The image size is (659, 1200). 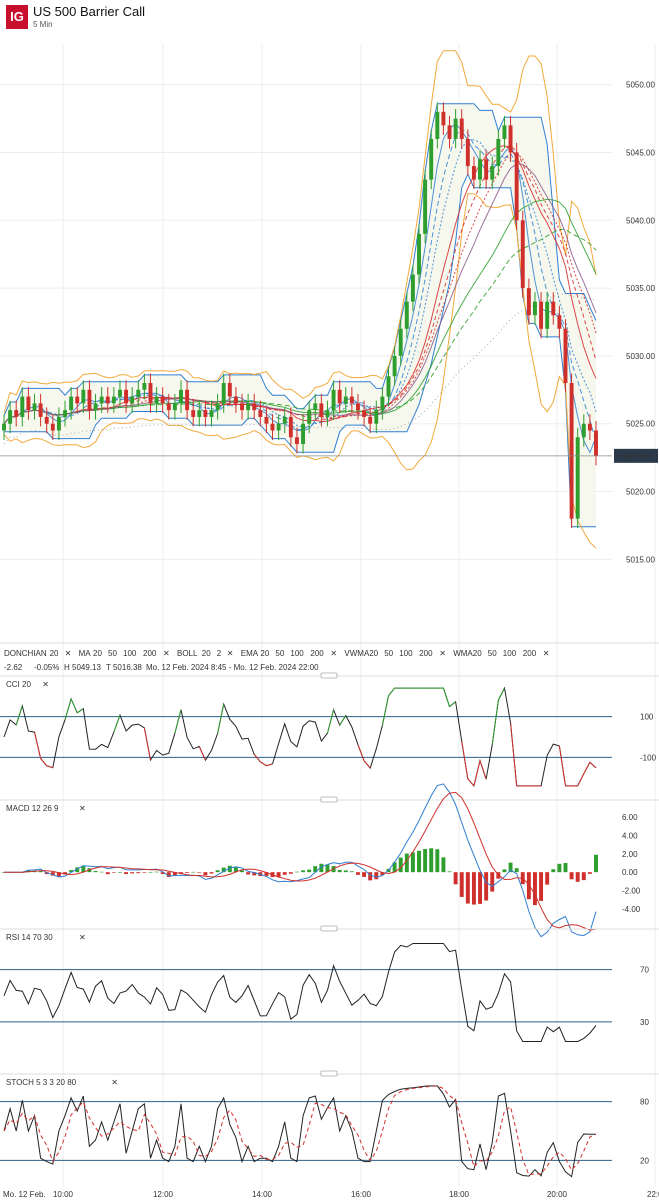 What do you see at coordinates (329, 983) in the screenshot?
I see `rsi-pane: RSI 14 70 30 ✕ 70 30` at bounding box center [329, 983].